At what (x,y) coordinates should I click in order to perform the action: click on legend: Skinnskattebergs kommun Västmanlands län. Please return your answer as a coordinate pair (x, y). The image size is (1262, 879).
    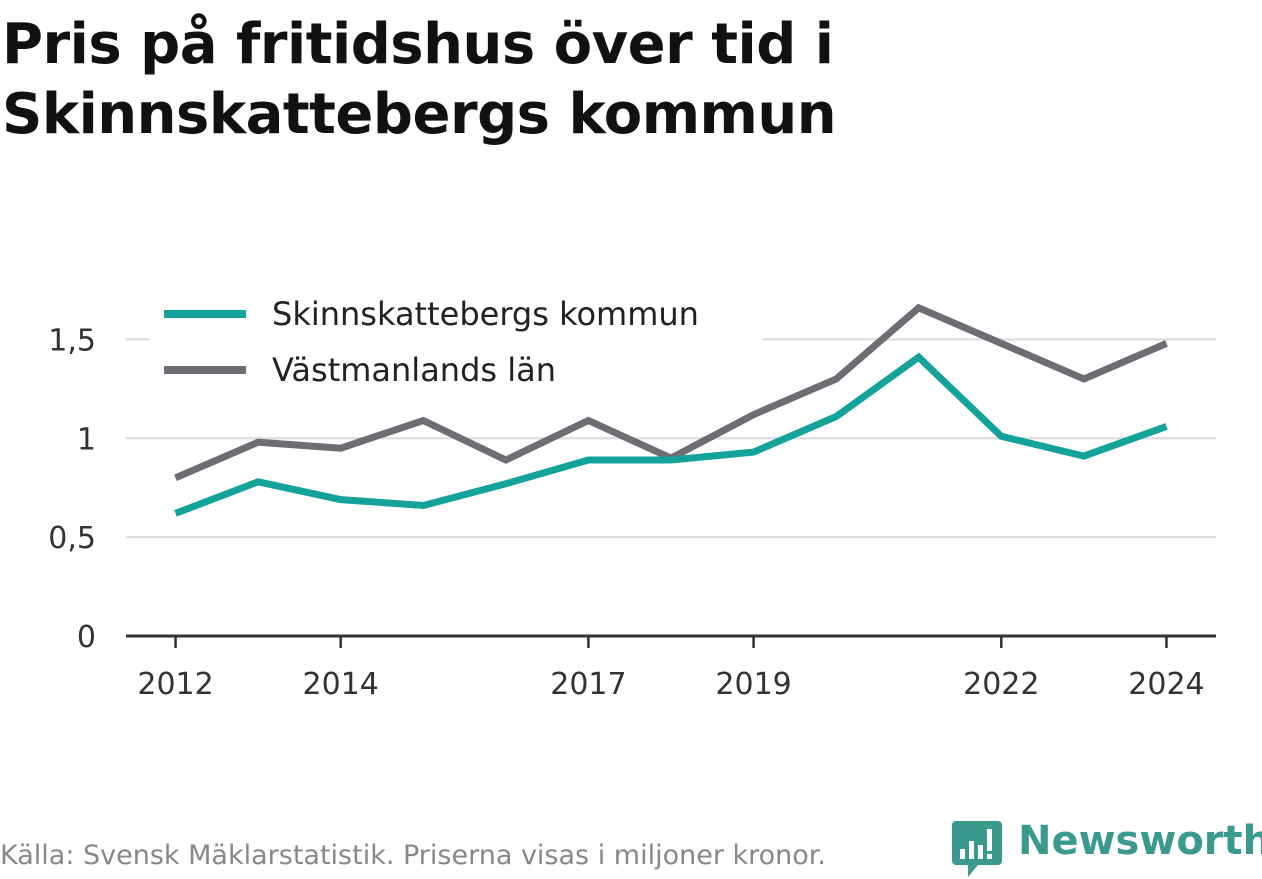
    Looking at the image, I should click on (456, 346).